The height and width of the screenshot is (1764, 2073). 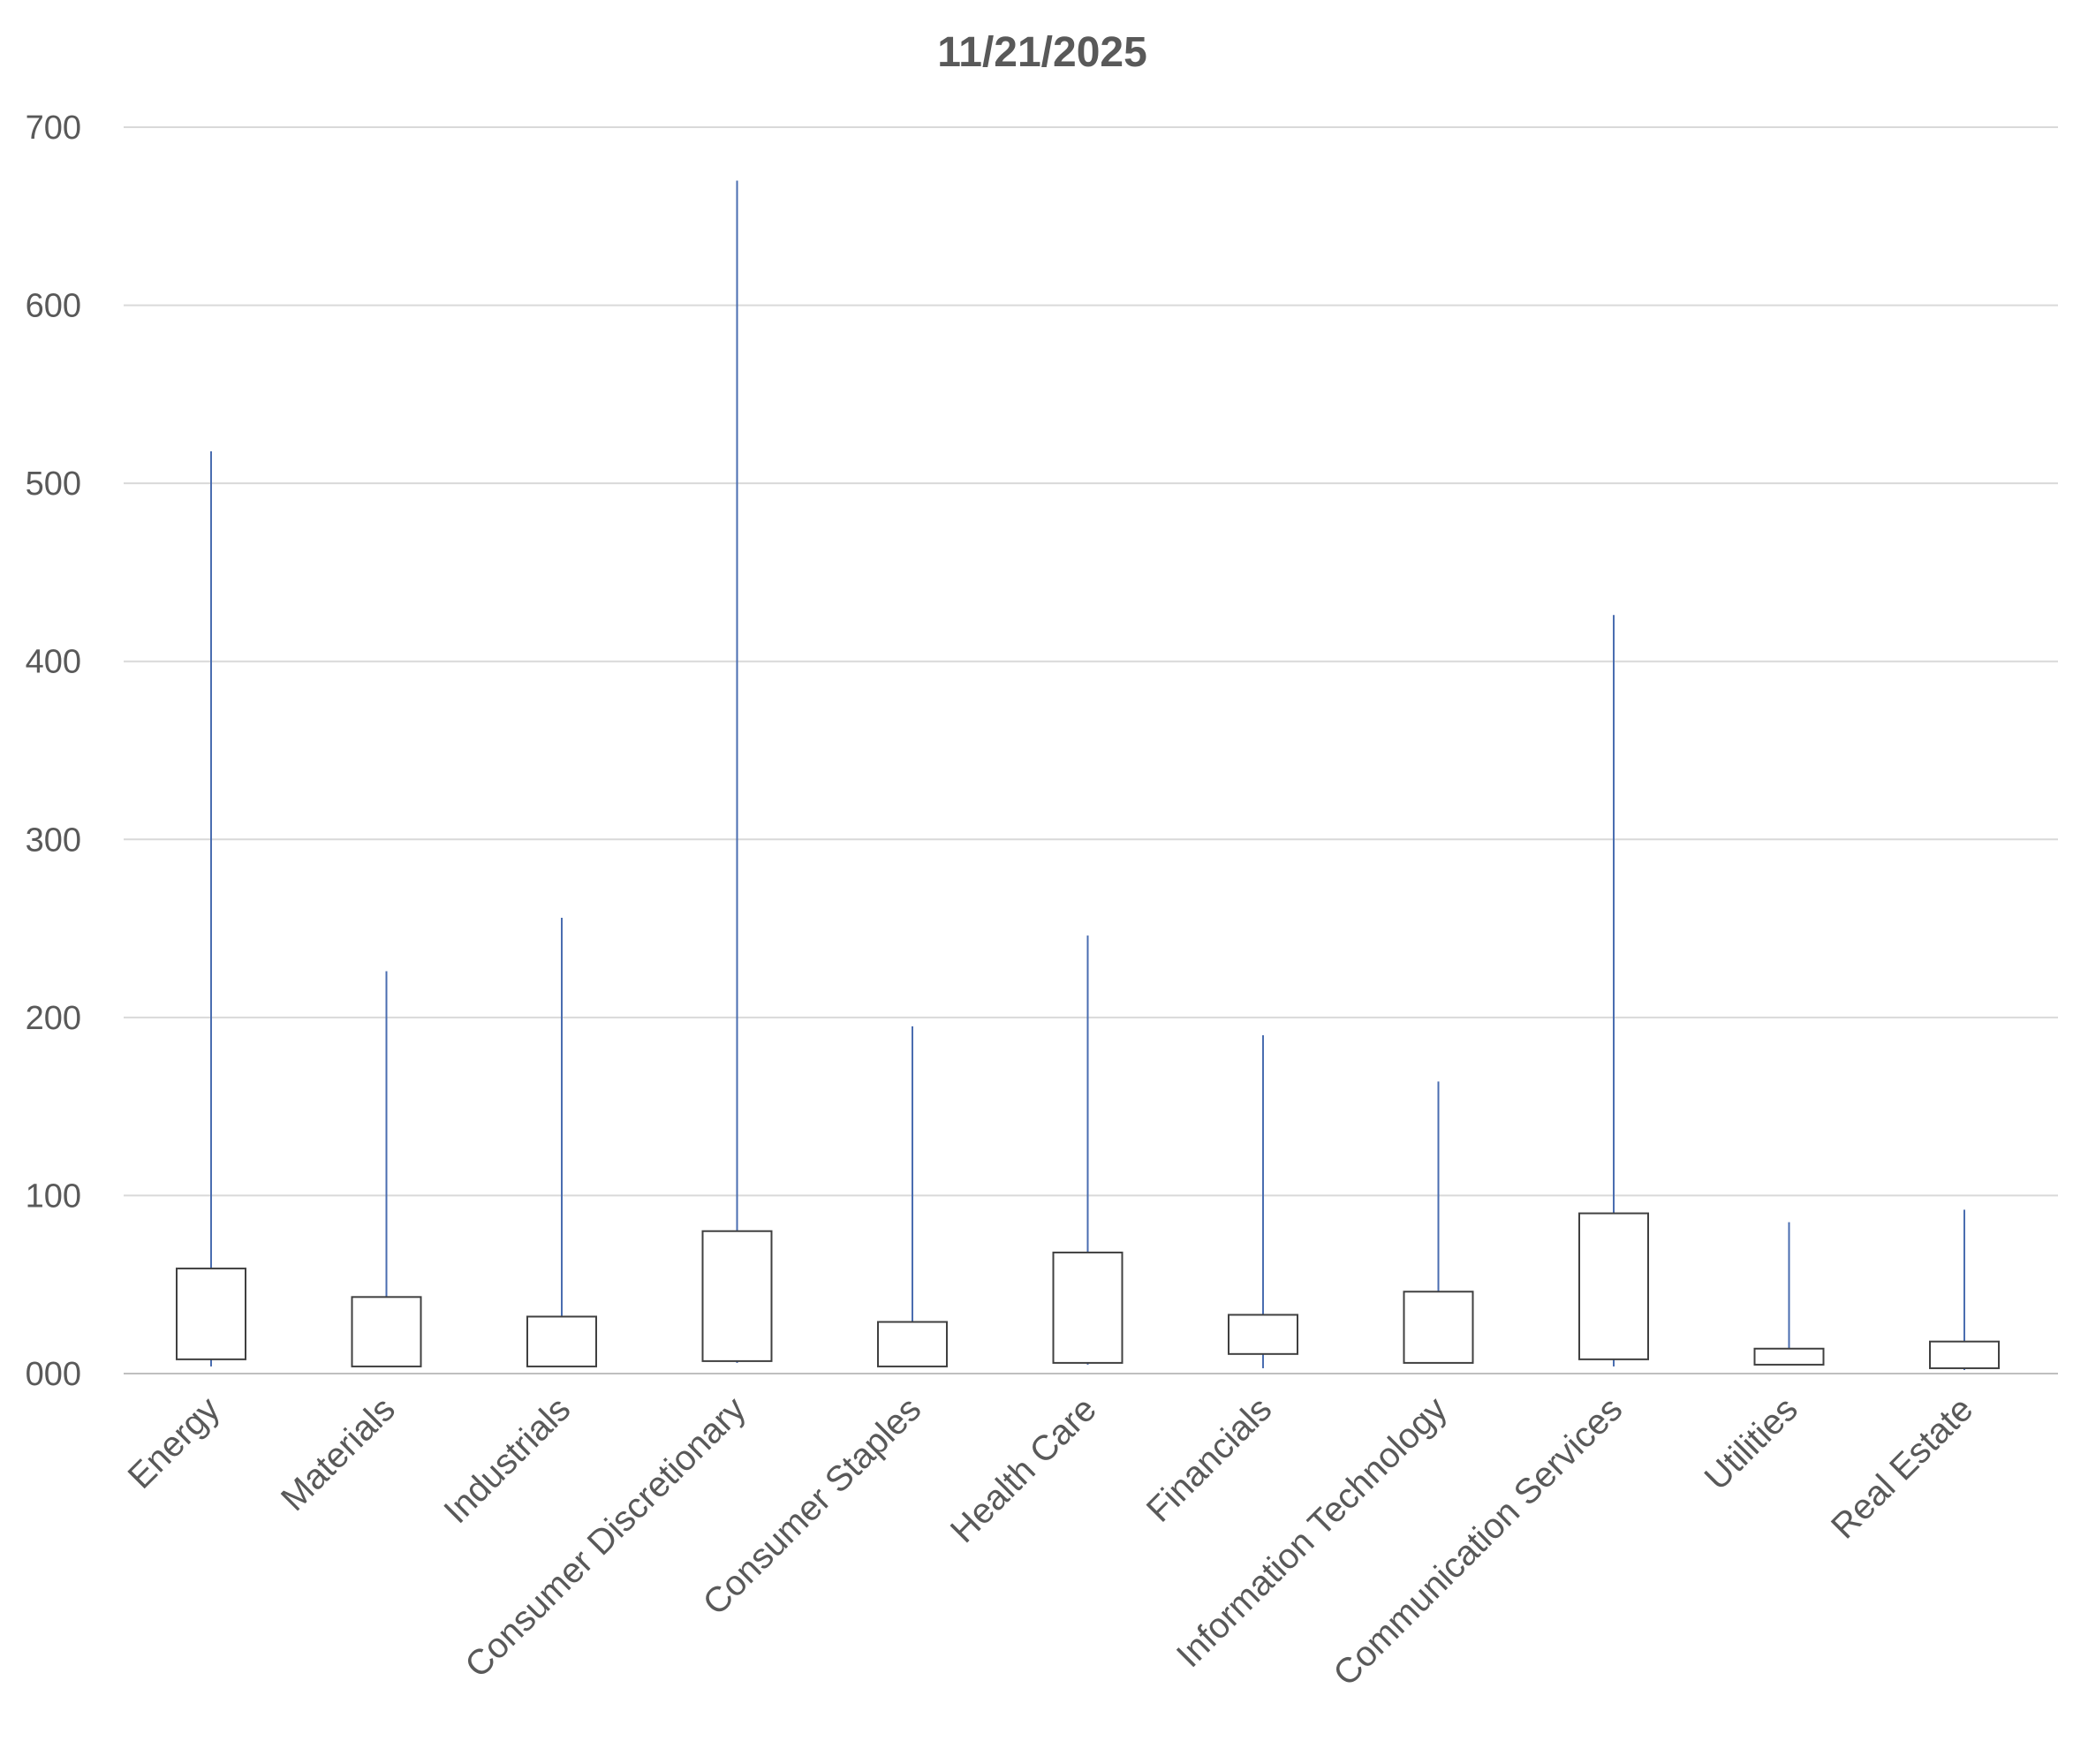 I want to click on x-tick-label: Industrials, so click(x=507, y=1460).